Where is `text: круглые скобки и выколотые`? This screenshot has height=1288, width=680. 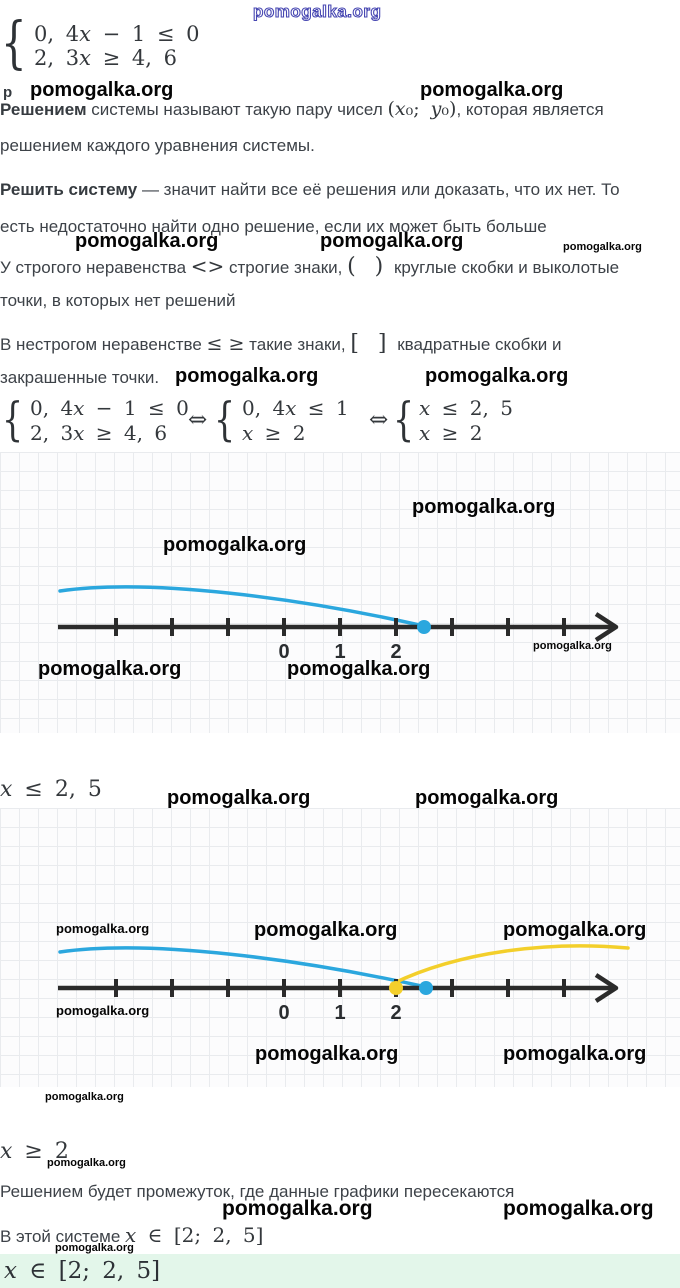
text: круглые скобки и выколотые is located at coordinates (504, 267).